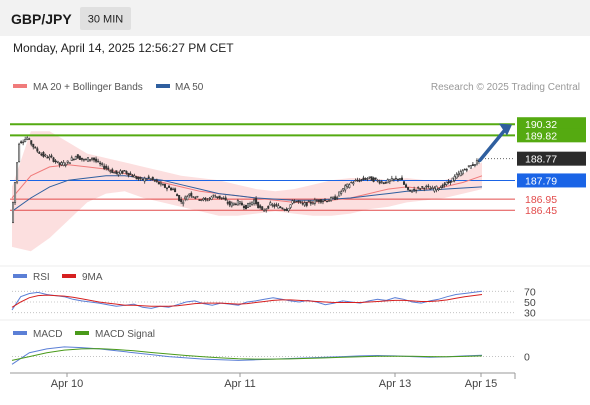  I want to click on rsi-tick-label: 30, so click(530, 314).